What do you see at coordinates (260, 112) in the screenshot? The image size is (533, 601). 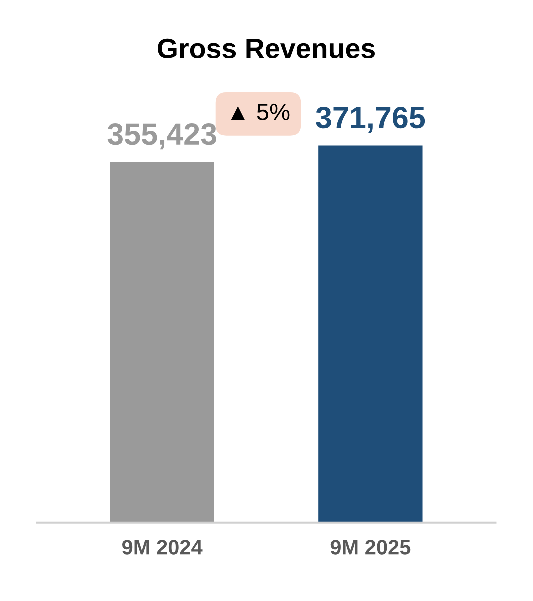 I see `text: ▲ 5%` at bounding box center [260, 112].